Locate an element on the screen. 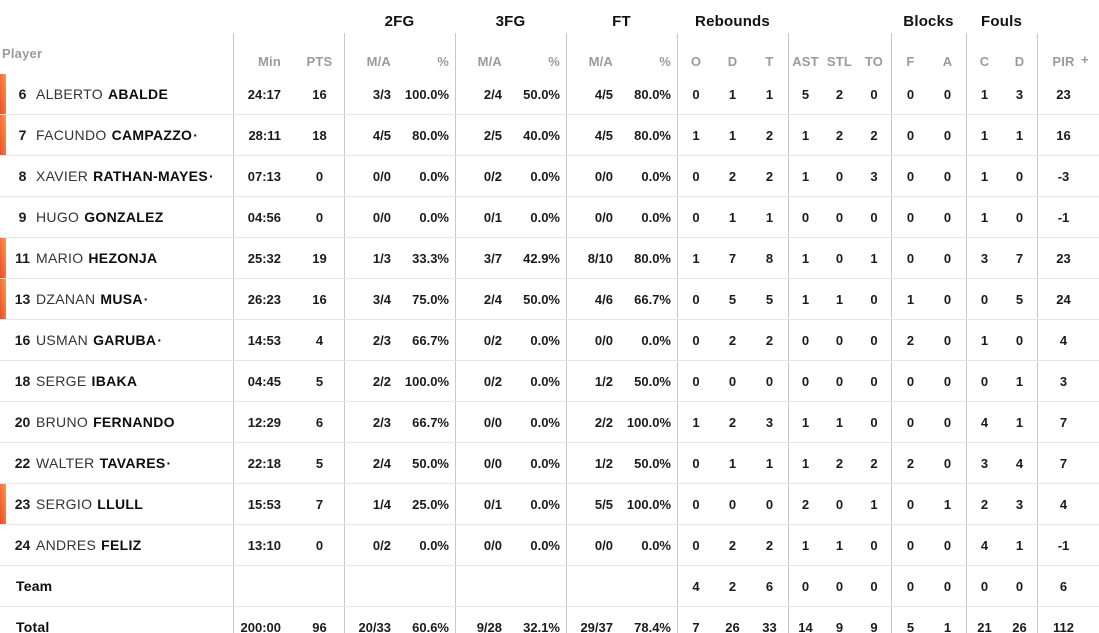 This screenshot has width=1099, height=633. stat-fg2_ma: 0/2 is located at coordinates (370, 545).